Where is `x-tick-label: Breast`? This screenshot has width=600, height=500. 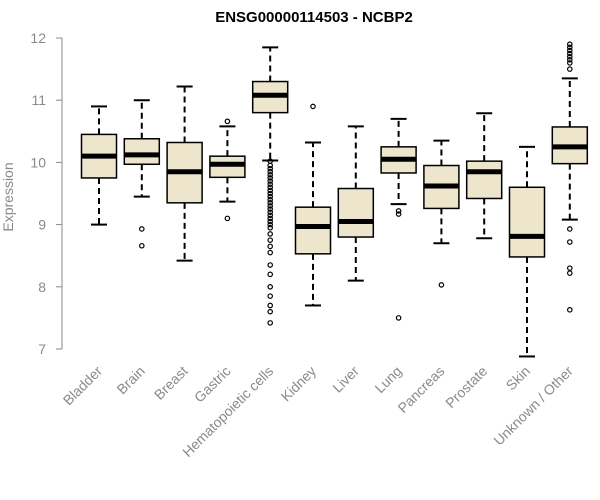 x-tick-label: Breast is located at coordinates (171, 383).